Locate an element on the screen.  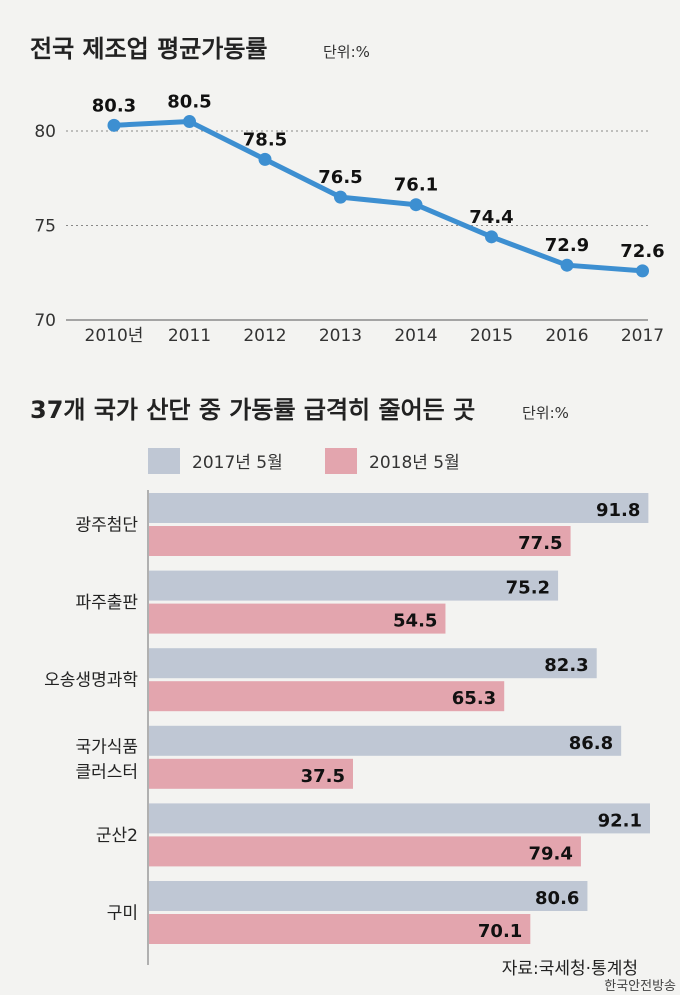
data-label: 80.3 is located at coordinates (114, 105).